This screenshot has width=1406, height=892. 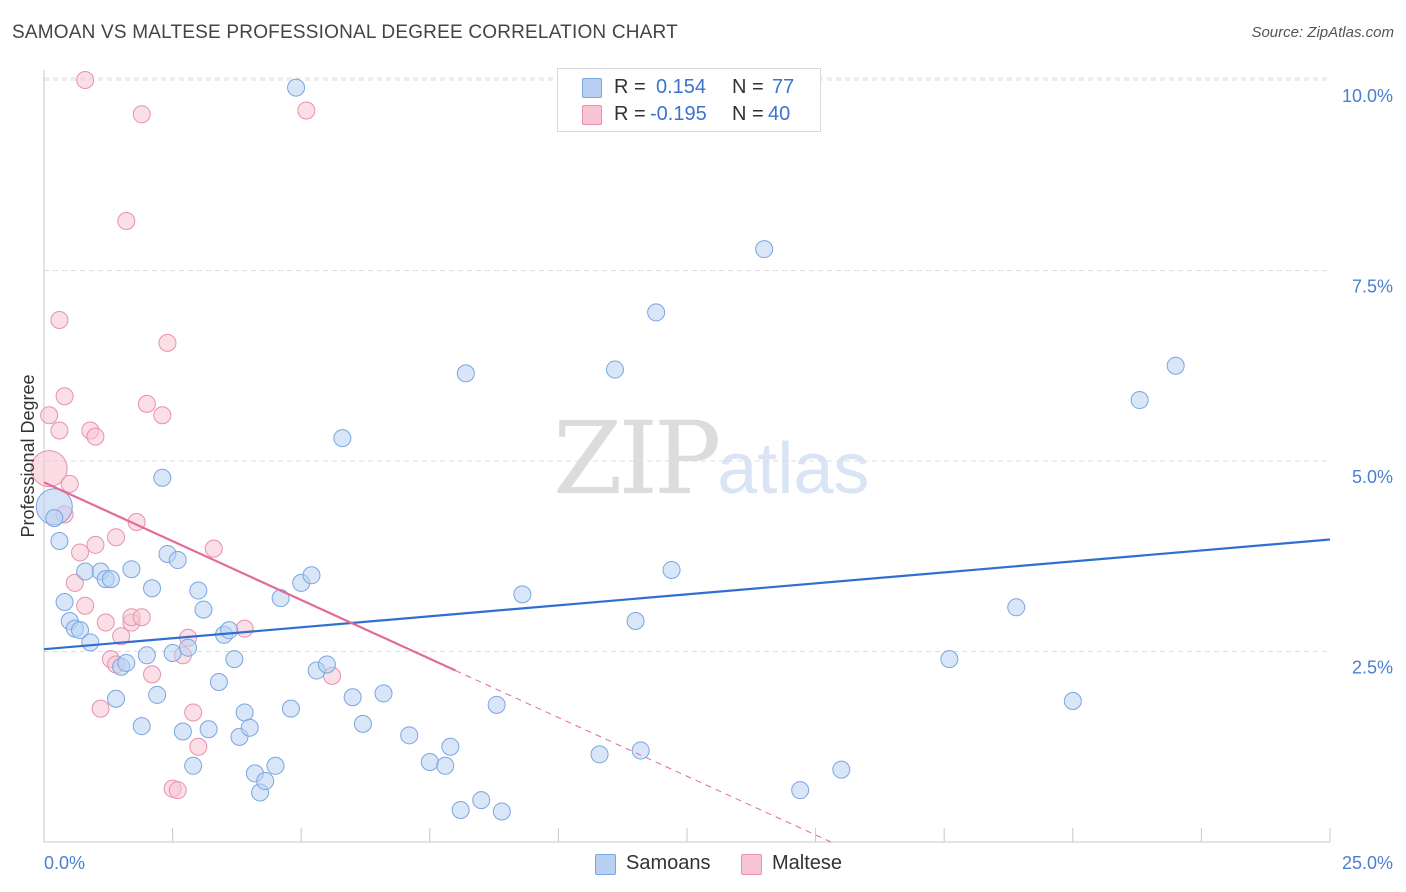 What do you see at coordinates (807, 863) in the screenshot?
I see `bottom-legend-label: Maltese` at bounding box center [807, 863].